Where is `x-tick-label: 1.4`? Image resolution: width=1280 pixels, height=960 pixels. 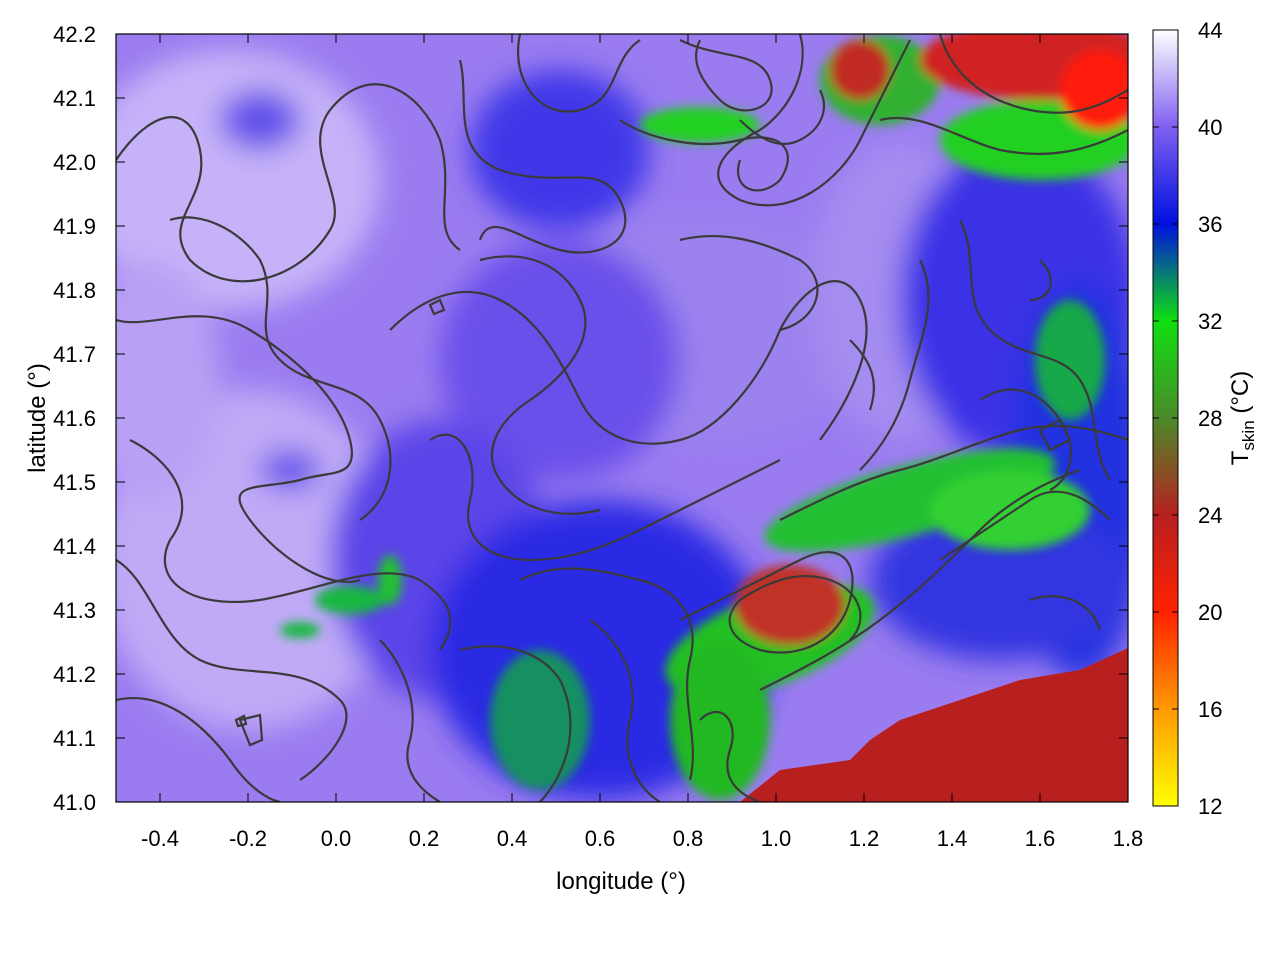 x-tick-label: 1.4 is located at coordinates (952, 838).